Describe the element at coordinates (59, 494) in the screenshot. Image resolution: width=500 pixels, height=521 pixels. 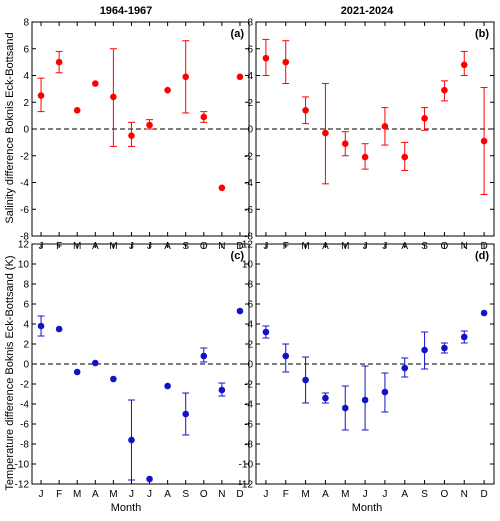
I see `panel-3-xtick-label: F` at that location.